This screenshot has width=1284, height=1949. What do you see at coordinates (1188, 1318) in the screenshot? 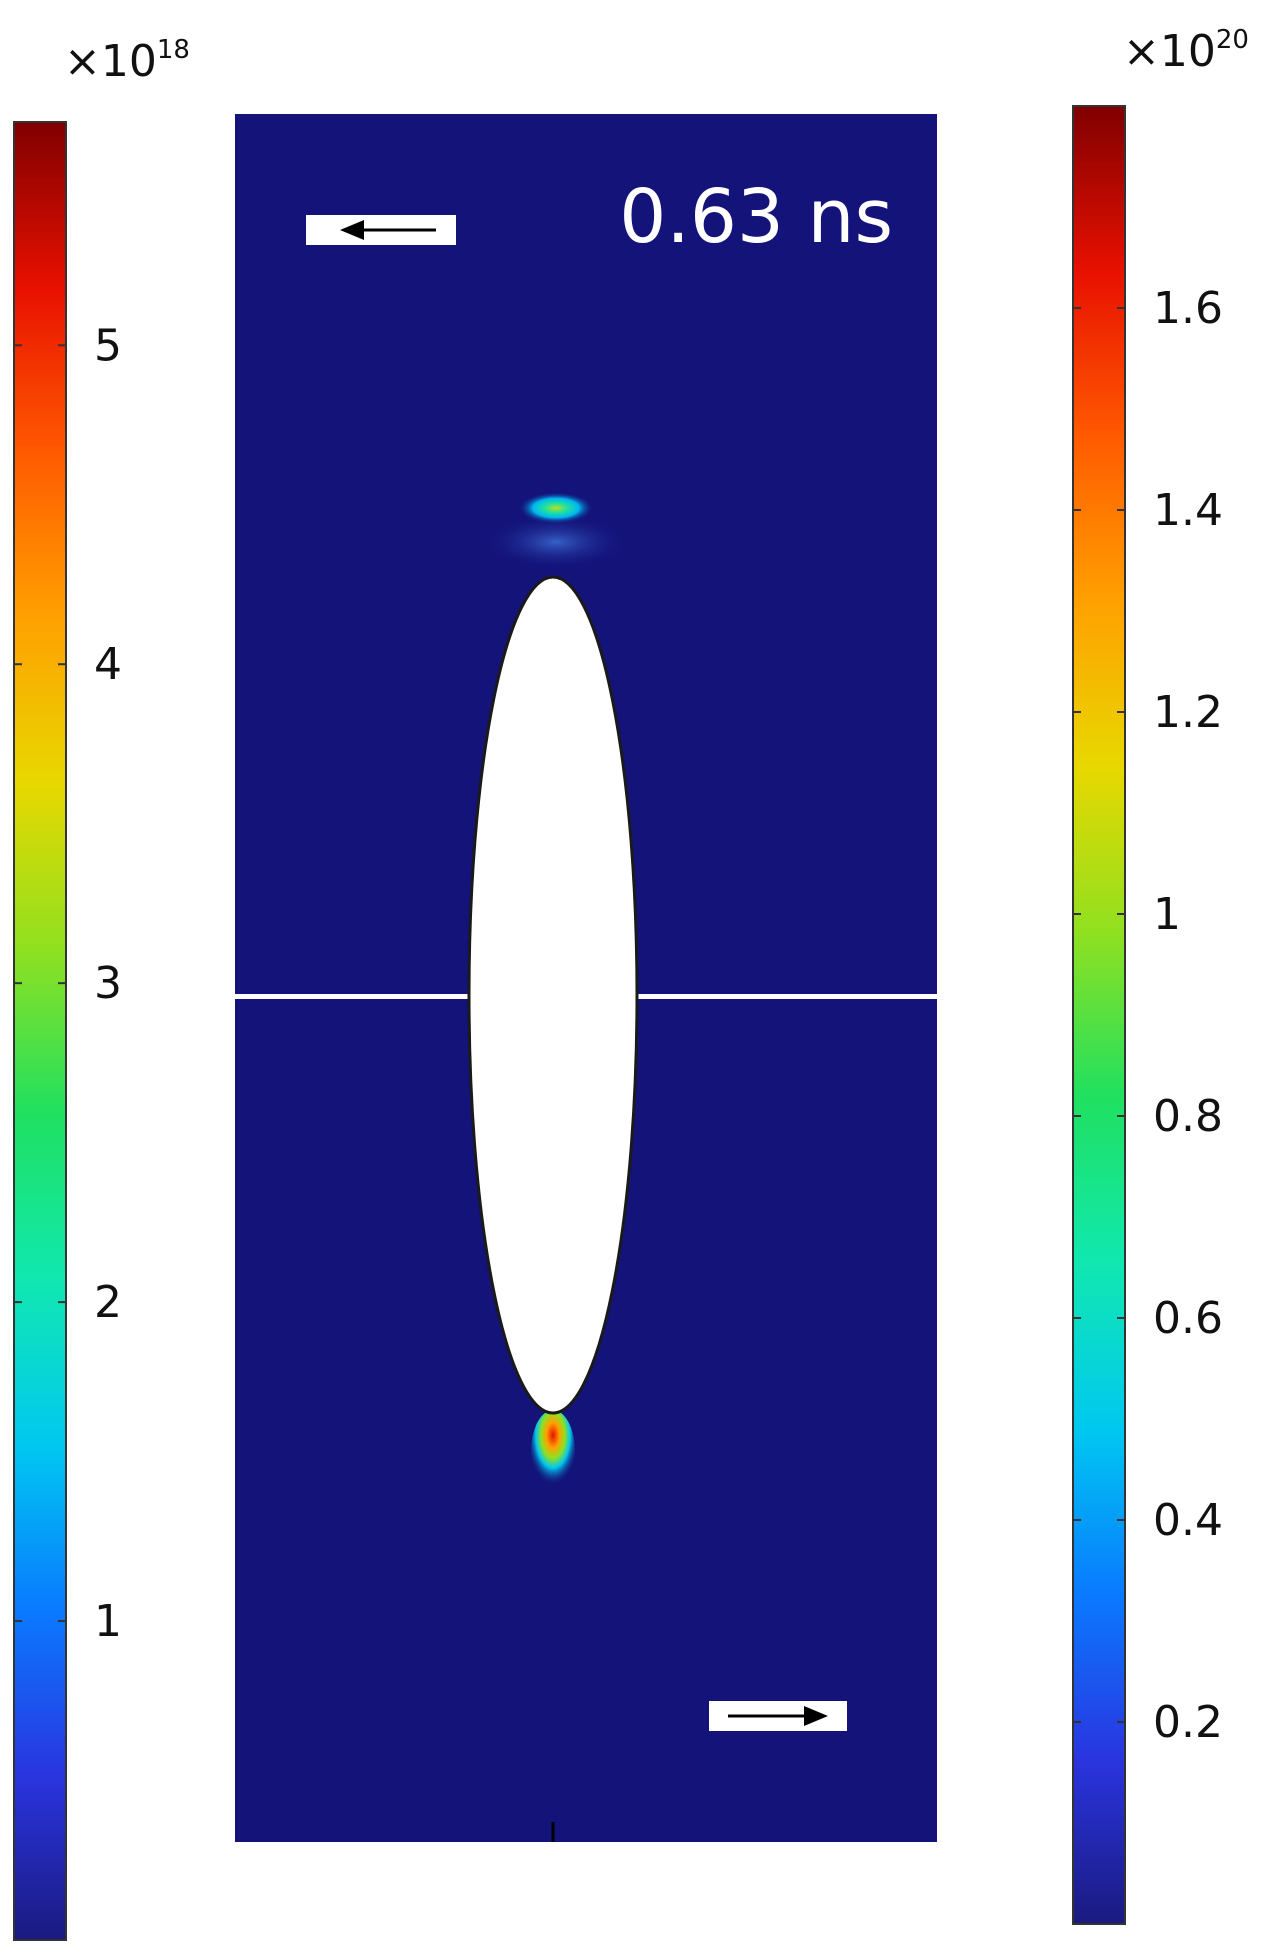
I see `right-colorbar-tick-label-2: 0.6` at bounding box center [1188, 1318].